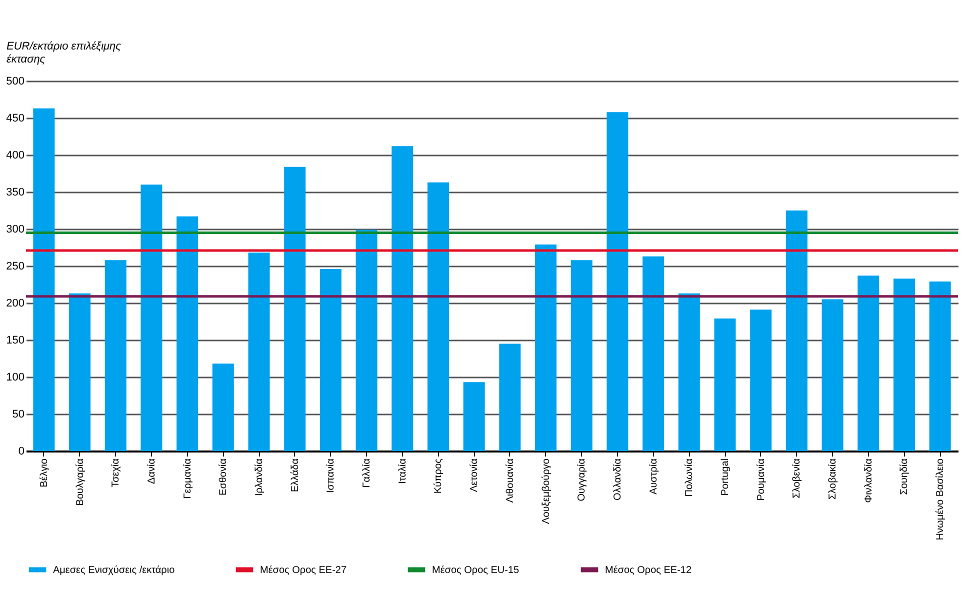  What do you see at coordinates (224, 477) in the screenshot?
I see `x-tick-label: Εσθονία` at bounding box center [224, 477].